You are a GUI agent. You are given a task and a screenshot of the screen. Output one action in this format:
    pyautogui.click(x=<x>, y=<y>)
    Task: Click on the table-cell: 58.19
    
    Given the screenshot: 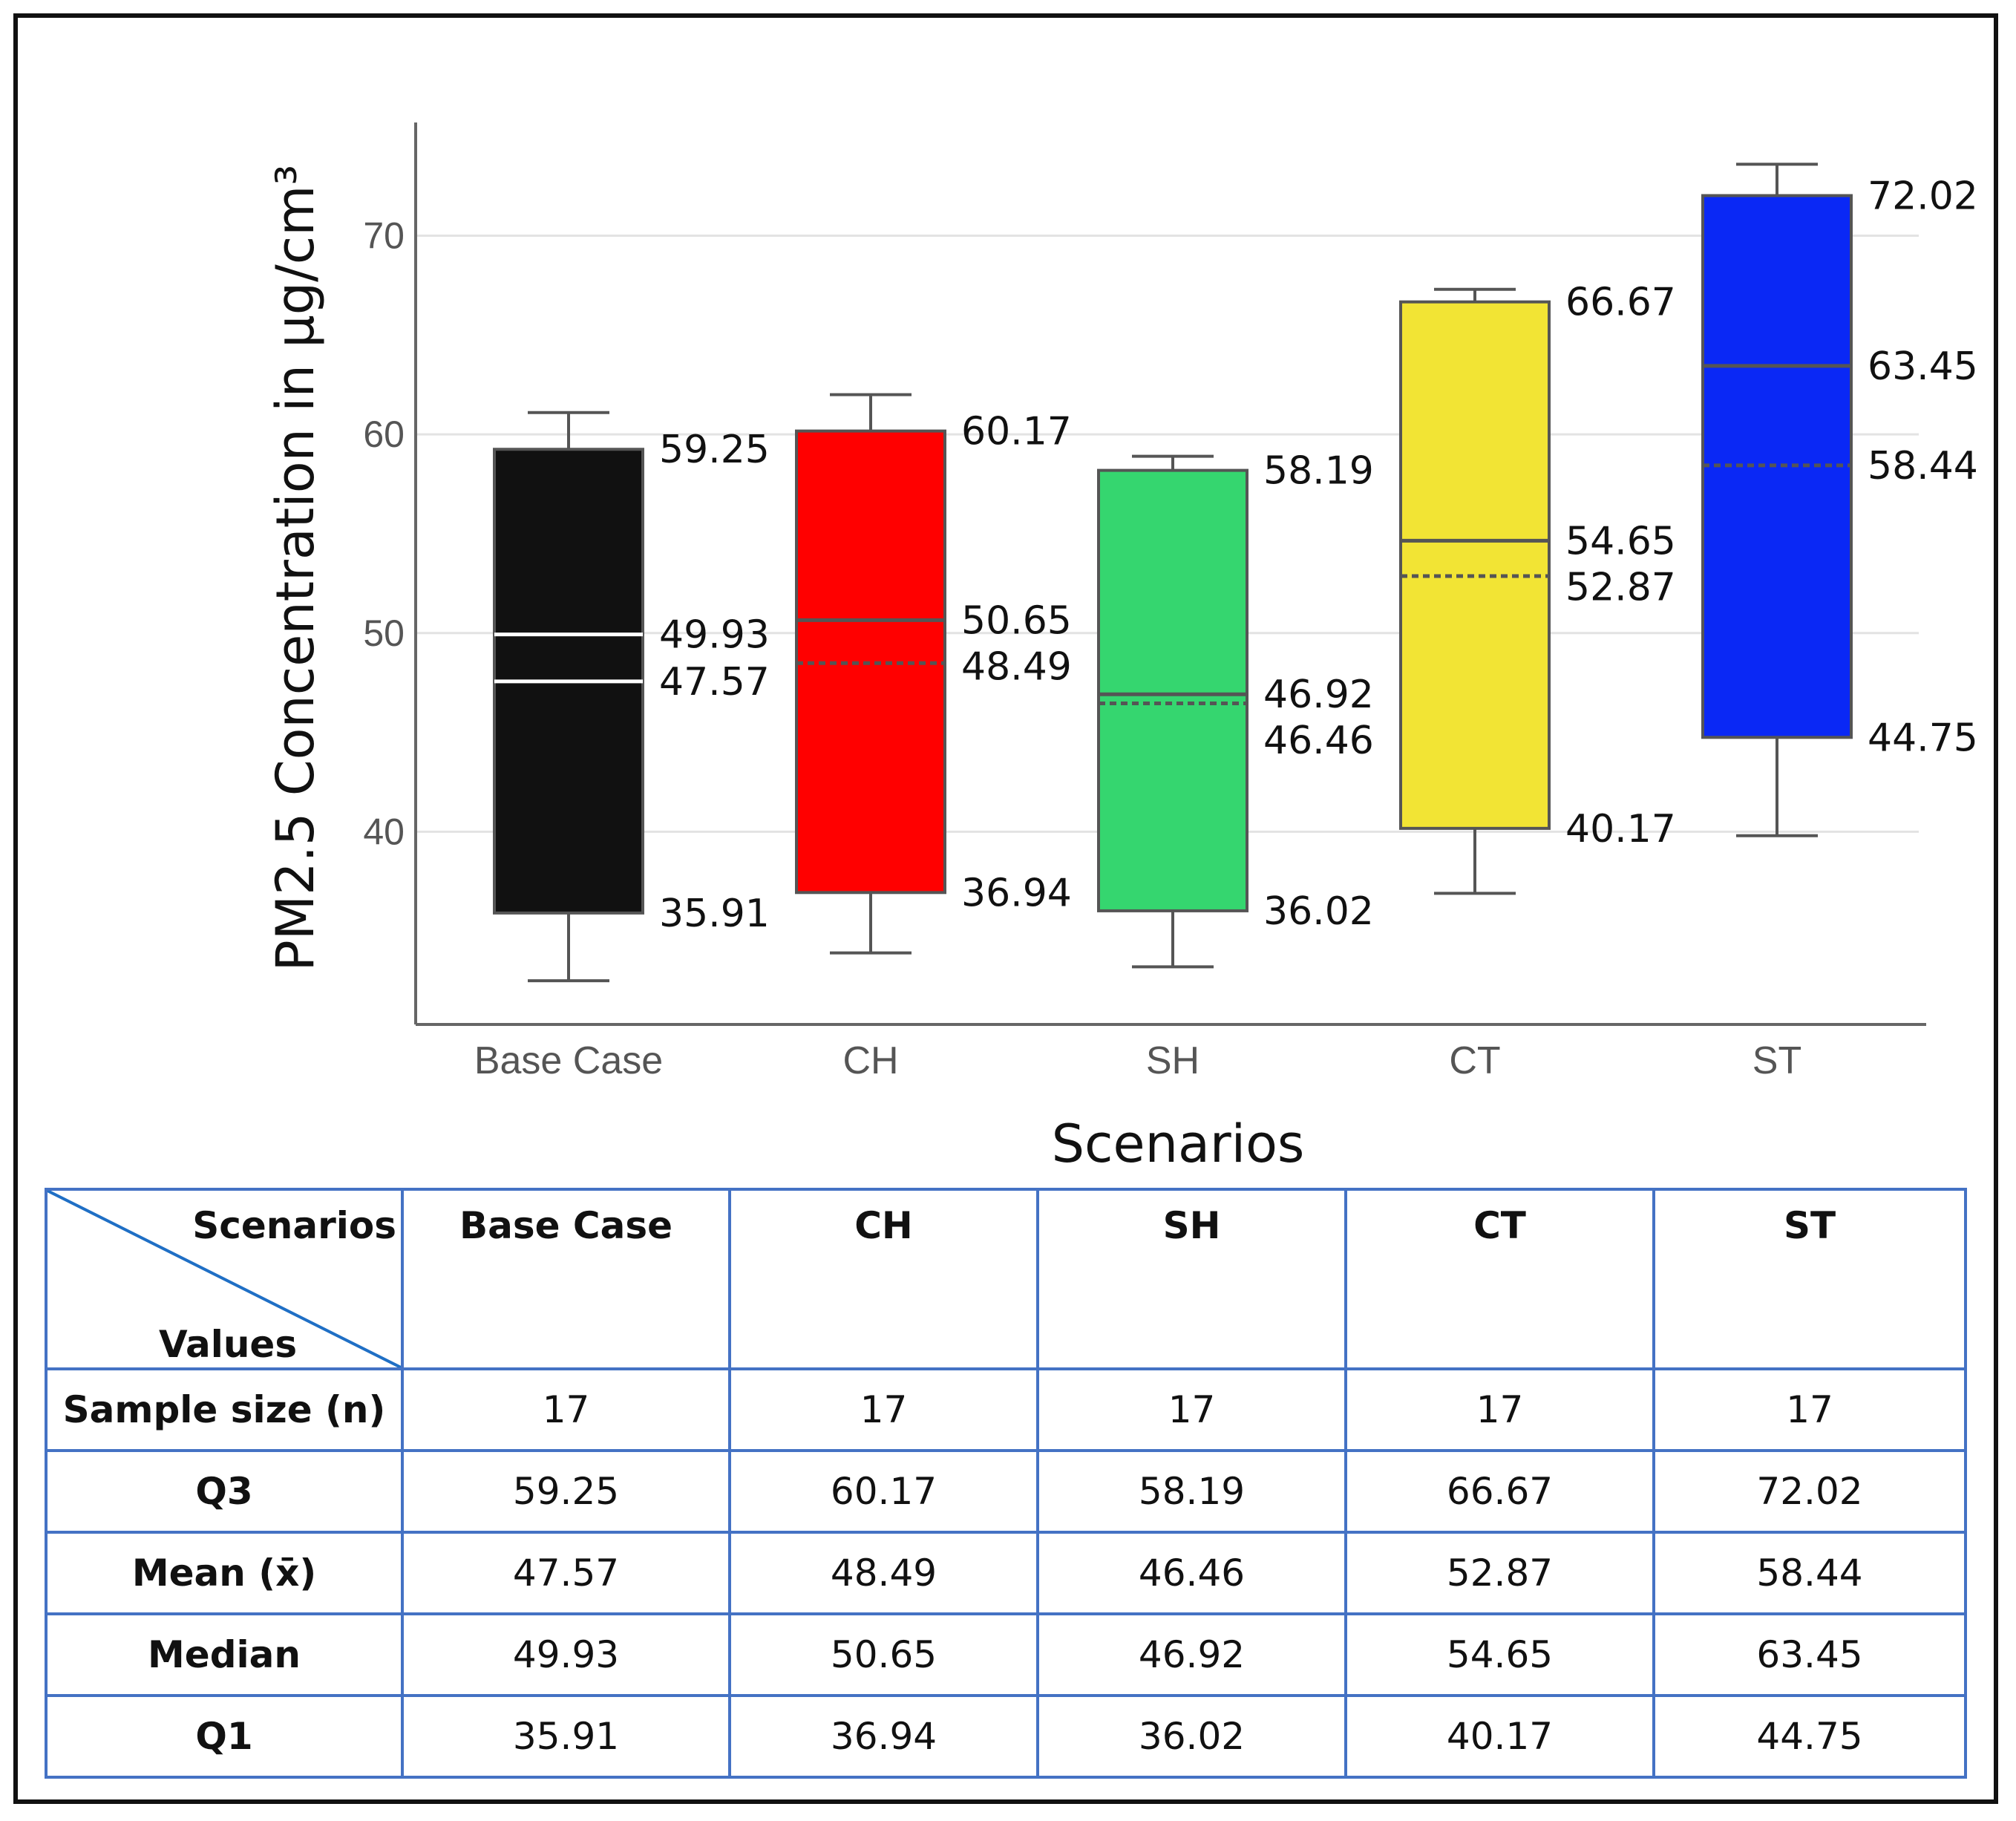 What is the action you would take?
    pyautogui.click(x=1191, y=1491)
    